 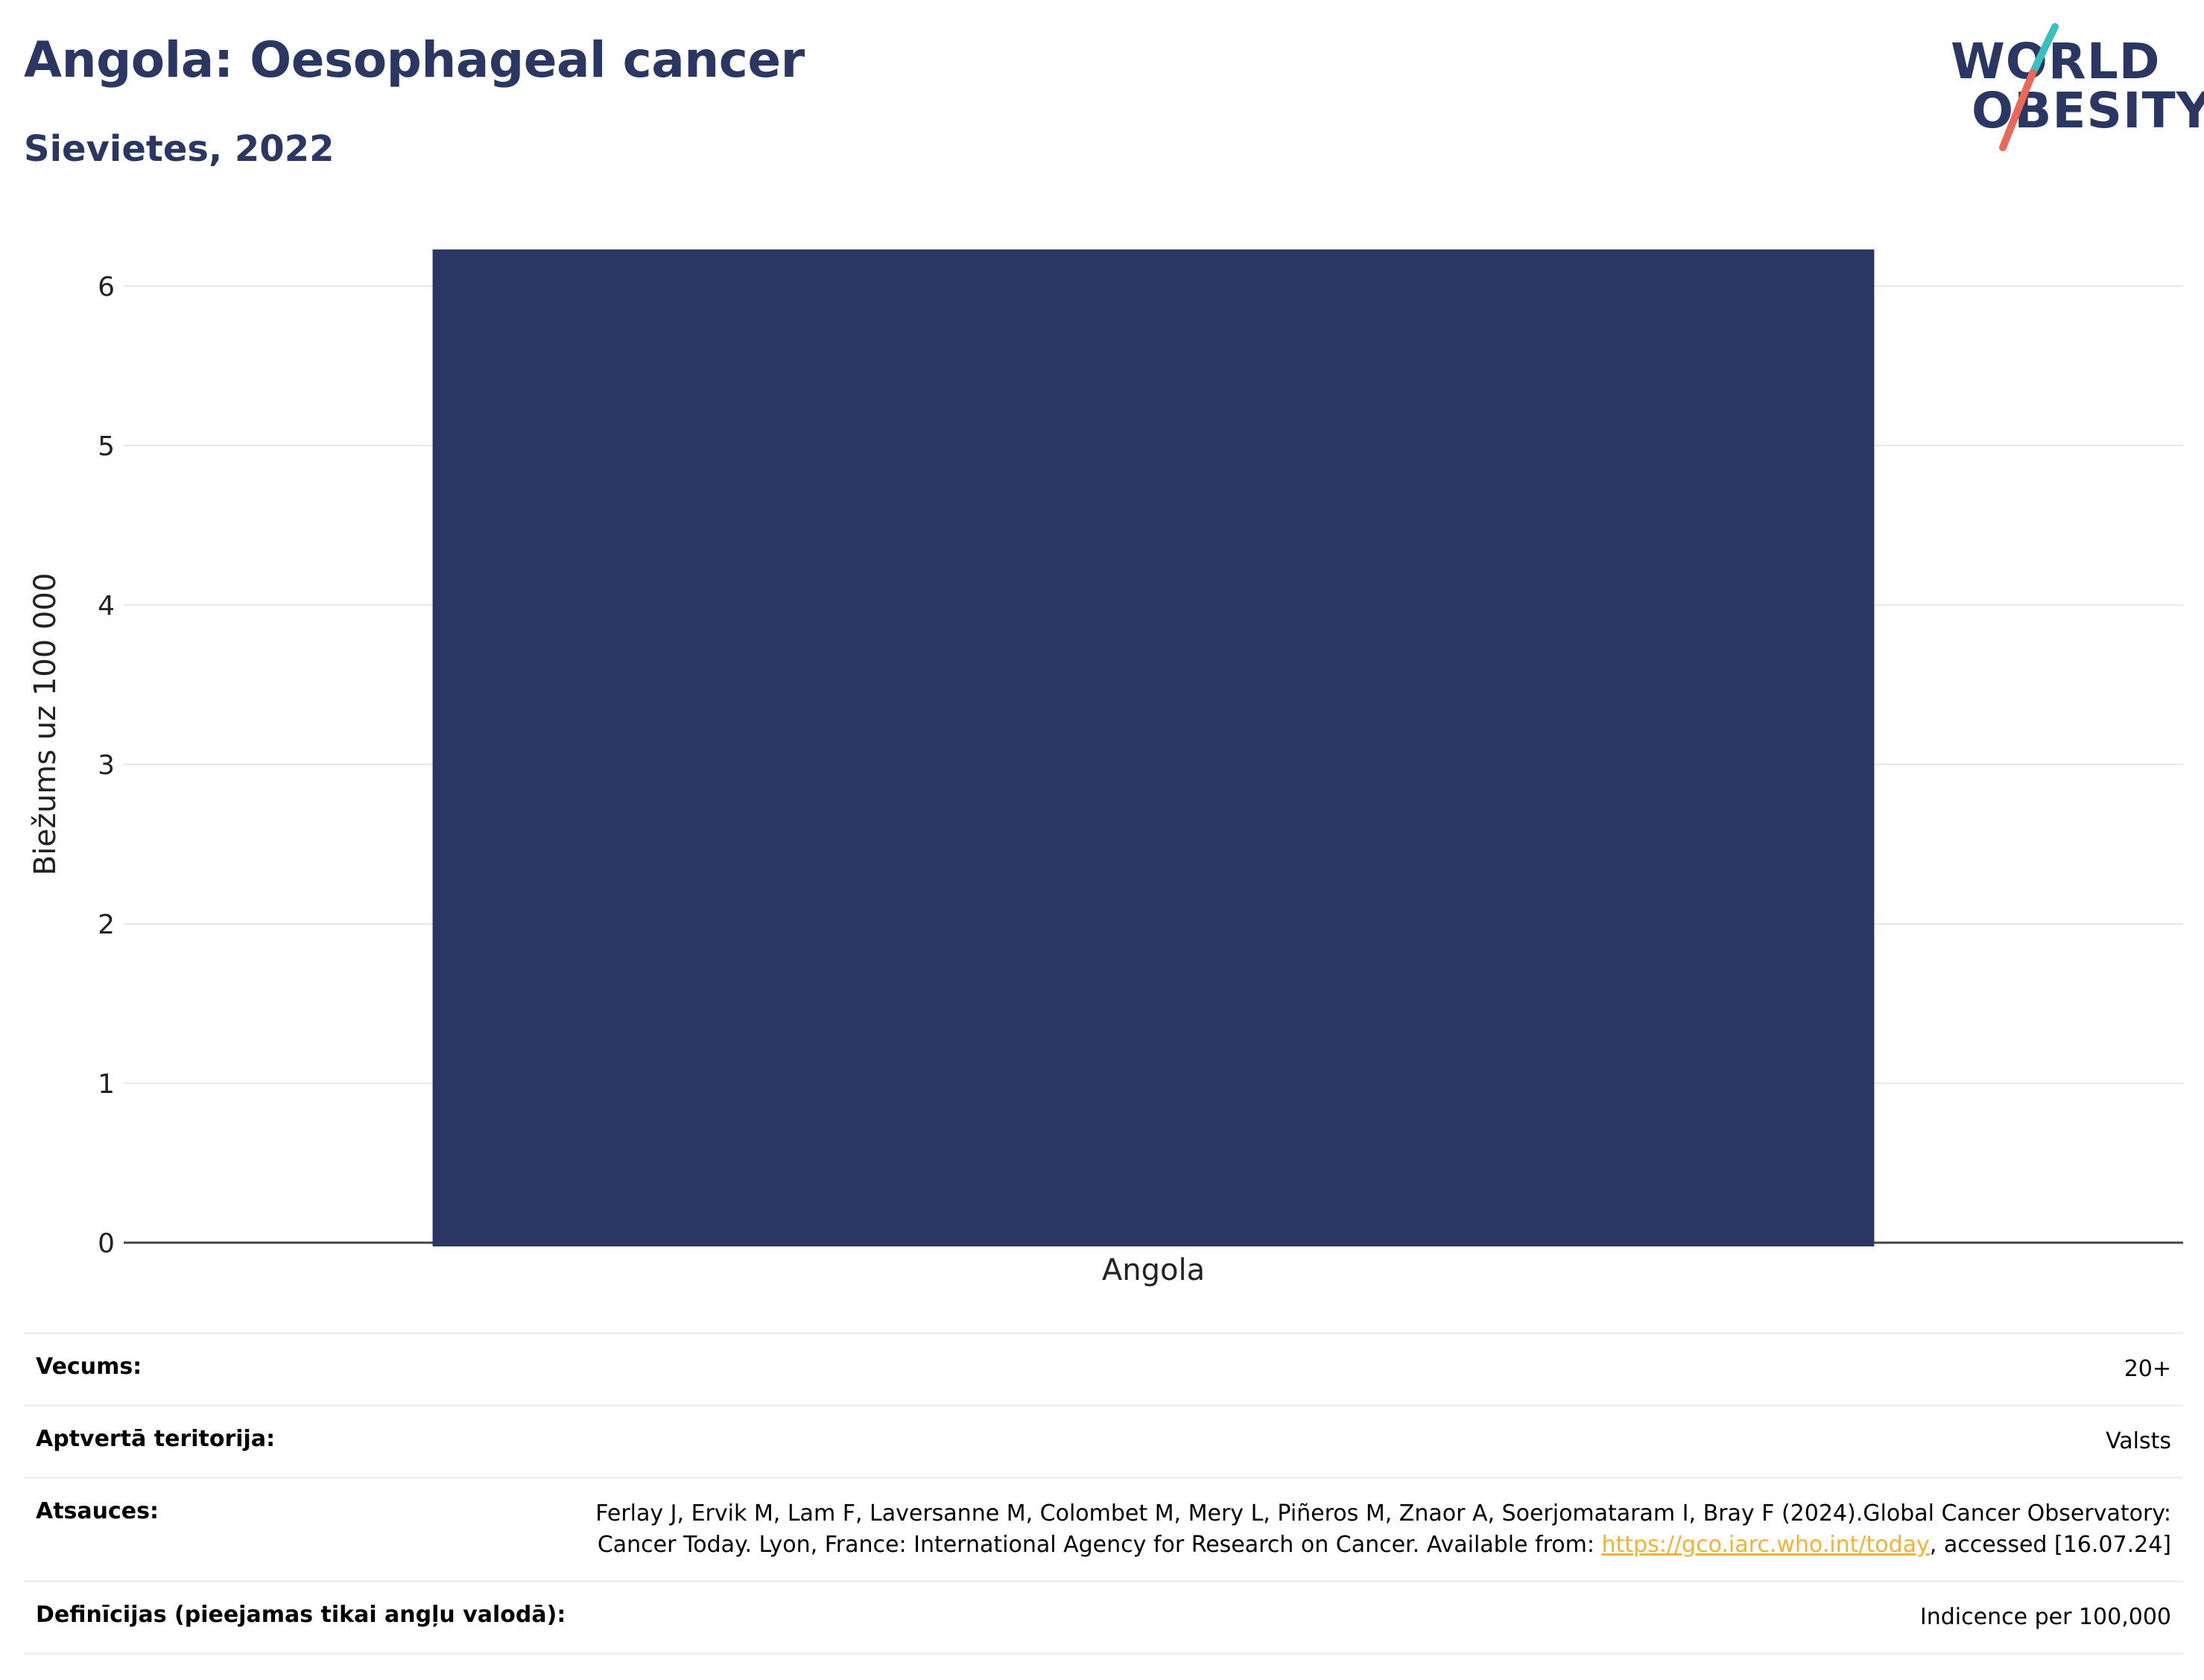 I want to click on y-tick-label: 0, so click(x=106, y=1244).